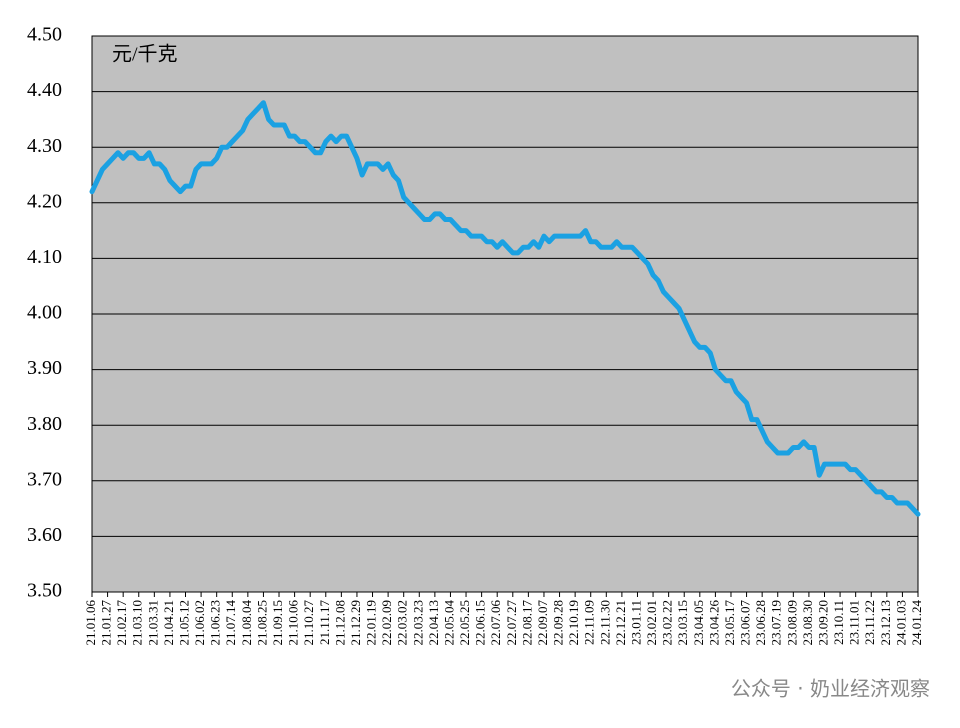 The image size is (960, 728). What do you see at coordinates (44, 201) in the screenshot?
I see `y-tick-label: 4.20` at bounding box center [44, 201].